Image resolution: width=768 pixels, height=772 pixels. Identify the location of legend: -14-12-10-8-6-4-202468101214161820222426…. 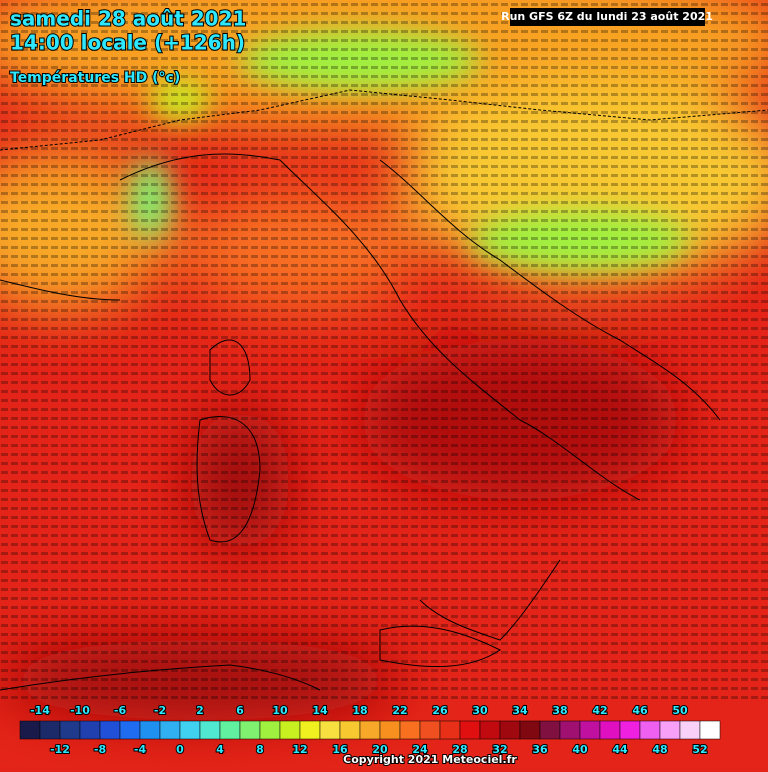
(370, 730).